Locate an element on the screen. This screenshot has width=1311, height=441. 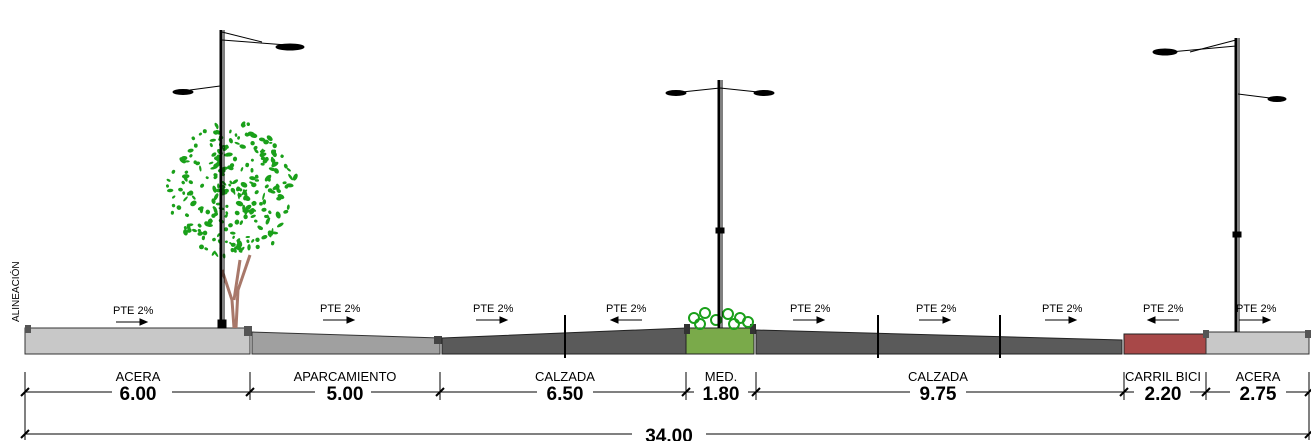
median-shrub-icon is located at coordinates (721, 318).